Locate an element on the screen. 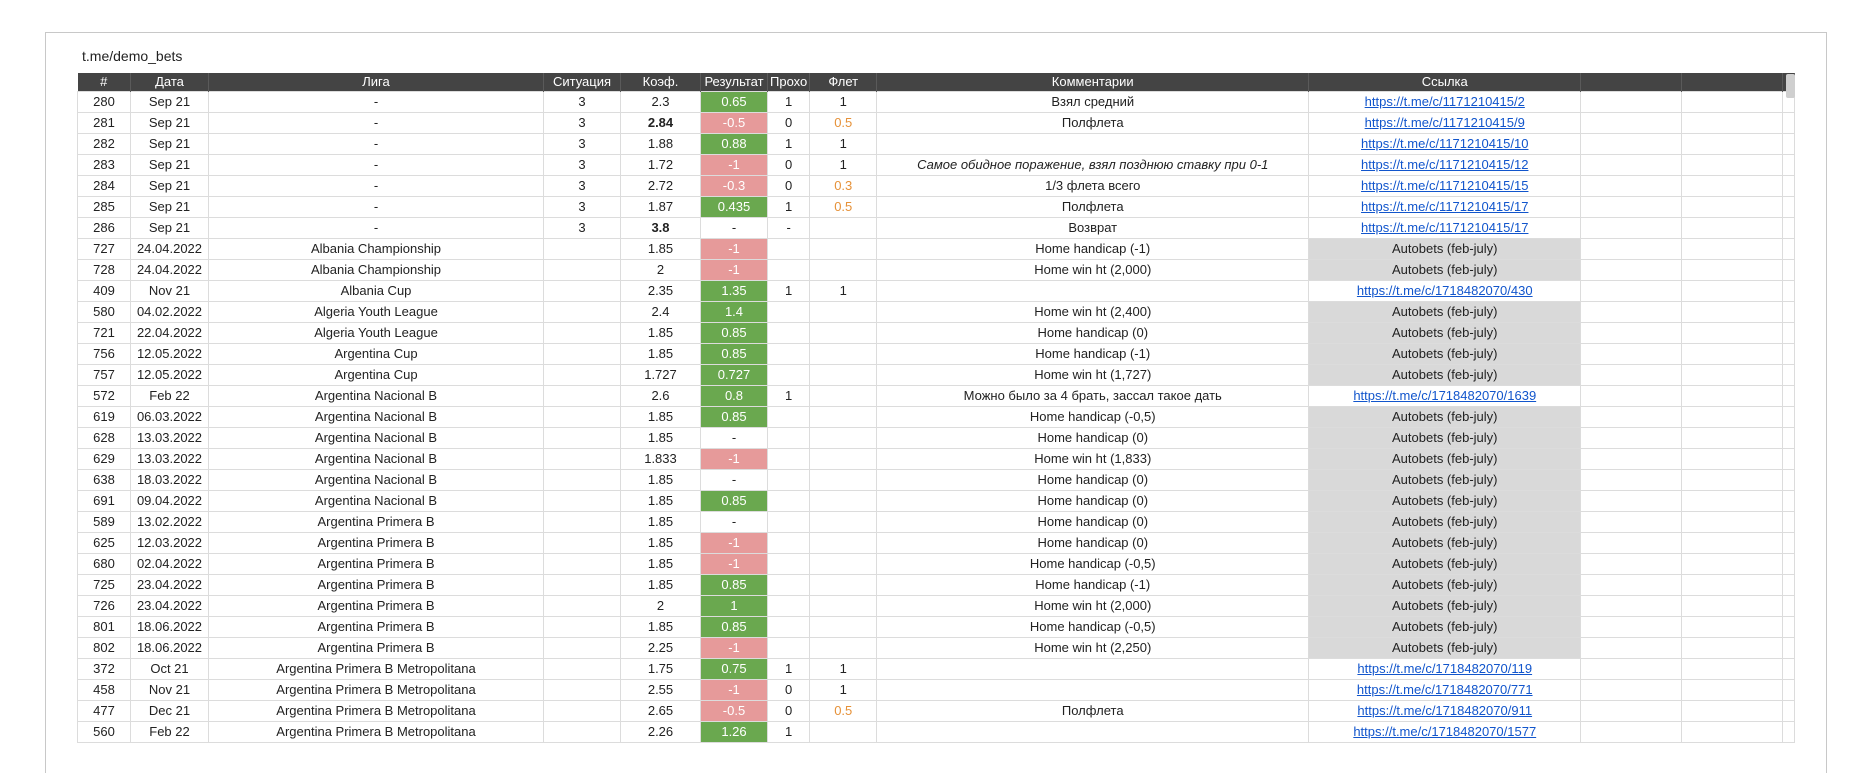  col-header-pass: Прохо is located at coordinates (789, 82).